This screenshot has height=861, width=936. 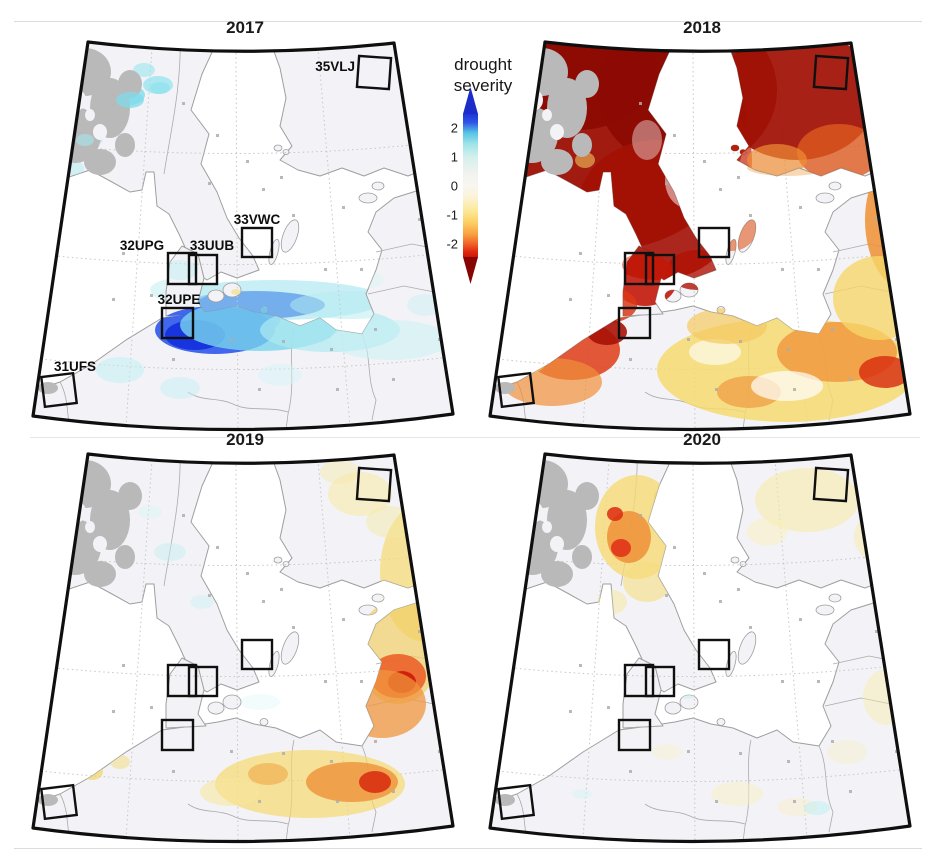 What do you see at coordinates (475, 437) in the screenshot?
I see `figure-middle-border` at bounding box center [475, 437].